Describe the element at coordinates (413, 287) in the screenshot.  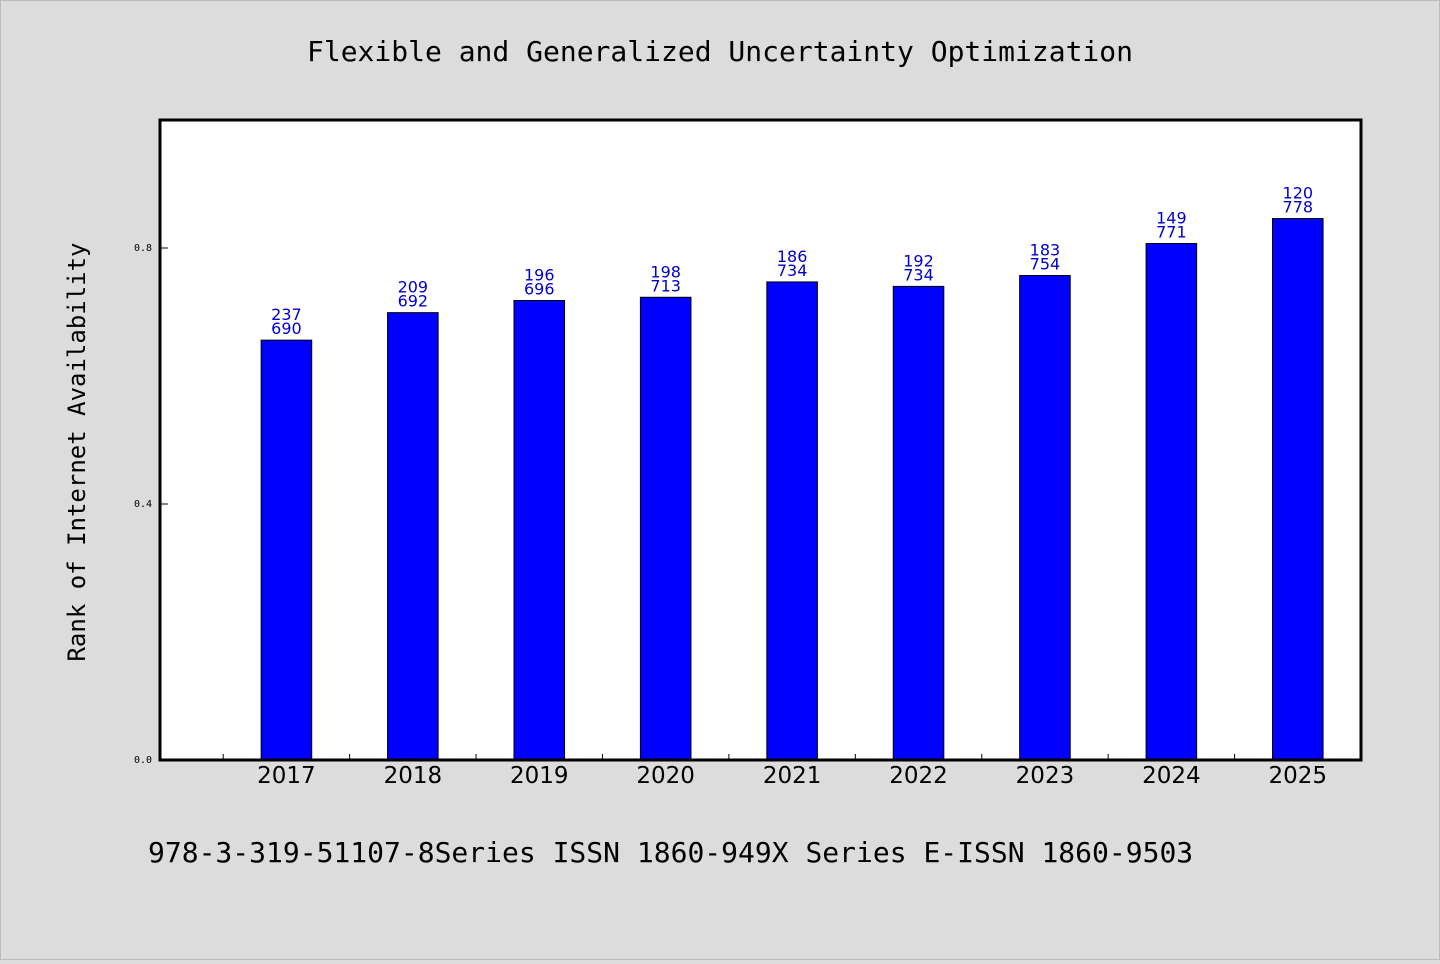
I see `data-label-2018-line1: 209` at that location.